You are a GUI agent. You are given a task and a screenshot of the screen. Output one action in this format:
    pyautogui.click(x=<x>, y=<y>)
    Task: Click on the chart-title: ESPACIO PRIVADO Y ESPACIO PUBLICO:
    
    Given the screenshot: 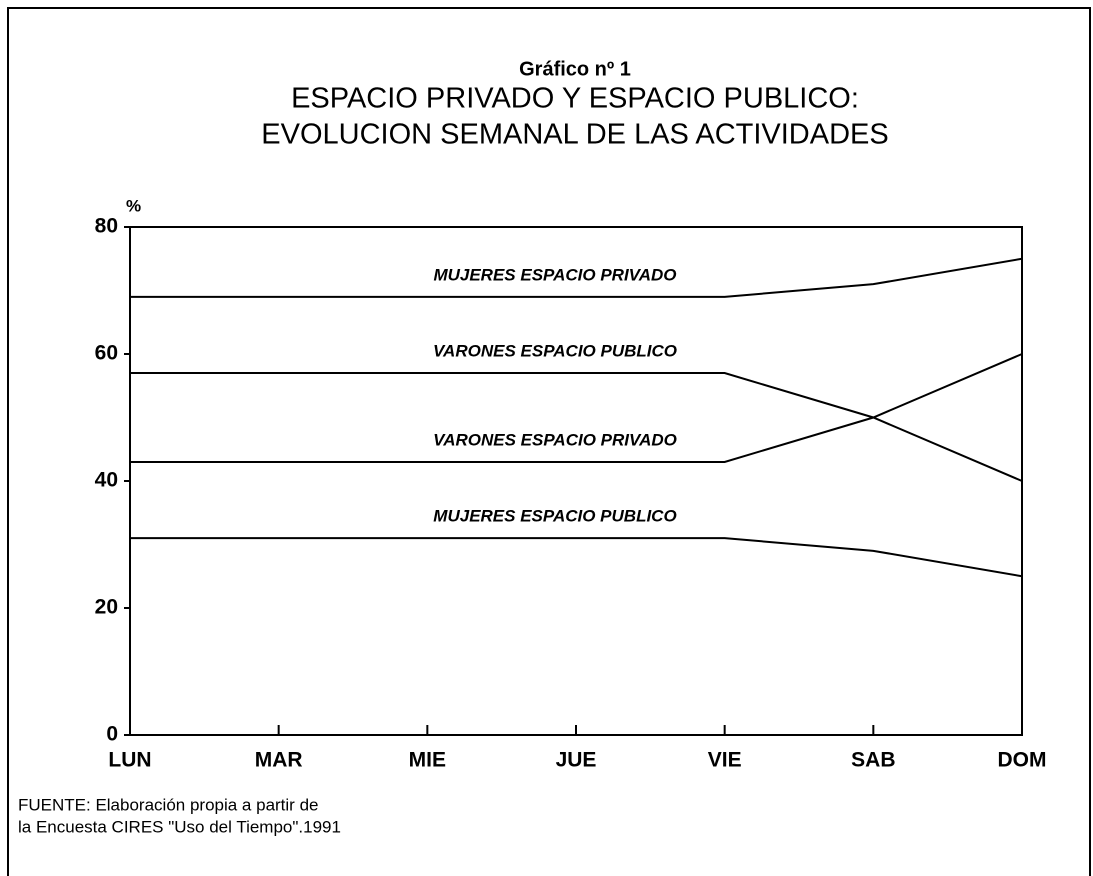 What is the action you would take?
    pyautogui.click(x=575, y=99)
    